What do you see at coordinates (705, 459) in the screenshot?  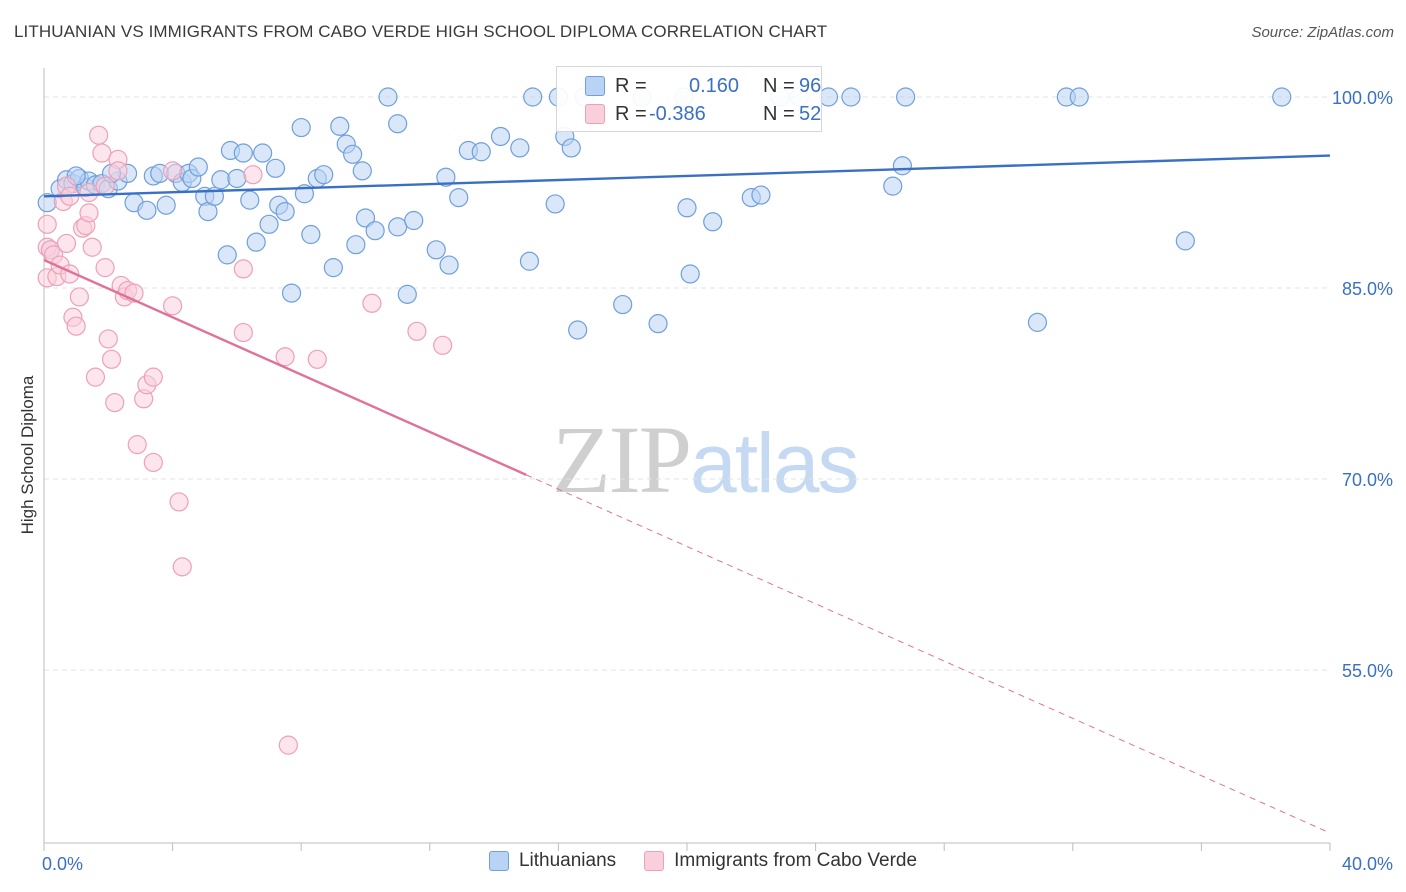 I see `watermark: ZIPatlas` at bounding box center [705, 459].